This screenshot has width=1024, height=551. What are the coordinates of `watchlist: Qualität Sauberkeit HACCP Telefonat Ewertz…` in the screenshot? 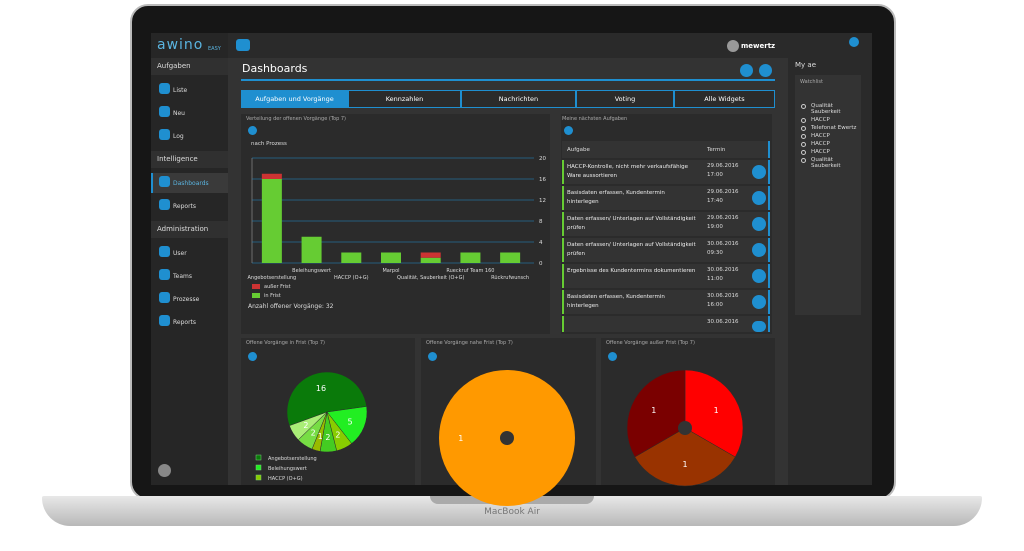 It's located at (828, 195).